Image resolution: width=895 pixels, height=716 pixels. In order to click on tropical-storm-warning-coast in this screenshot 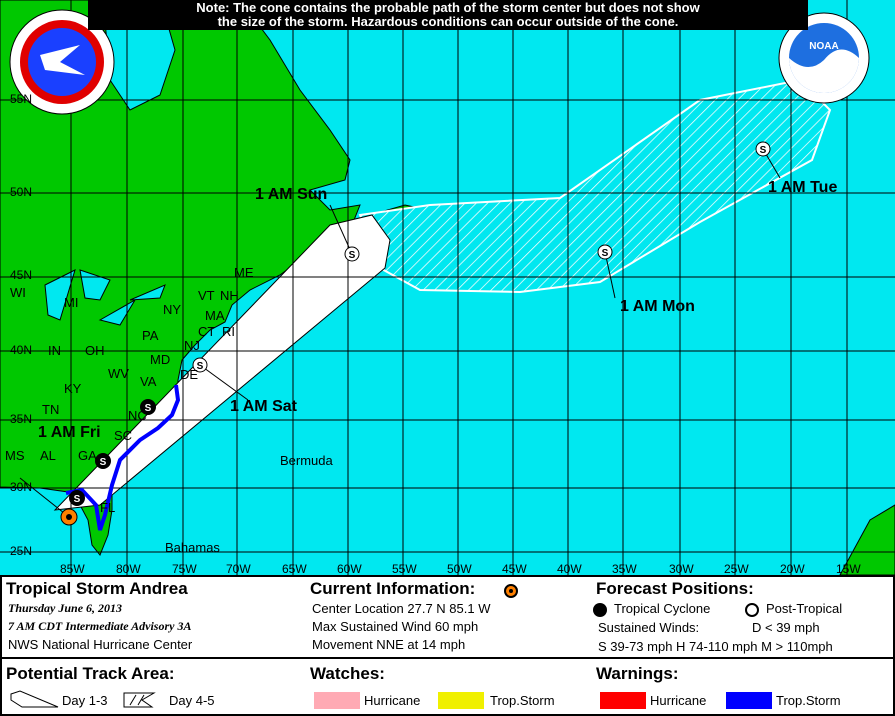, I will do `click(123, 457)`.